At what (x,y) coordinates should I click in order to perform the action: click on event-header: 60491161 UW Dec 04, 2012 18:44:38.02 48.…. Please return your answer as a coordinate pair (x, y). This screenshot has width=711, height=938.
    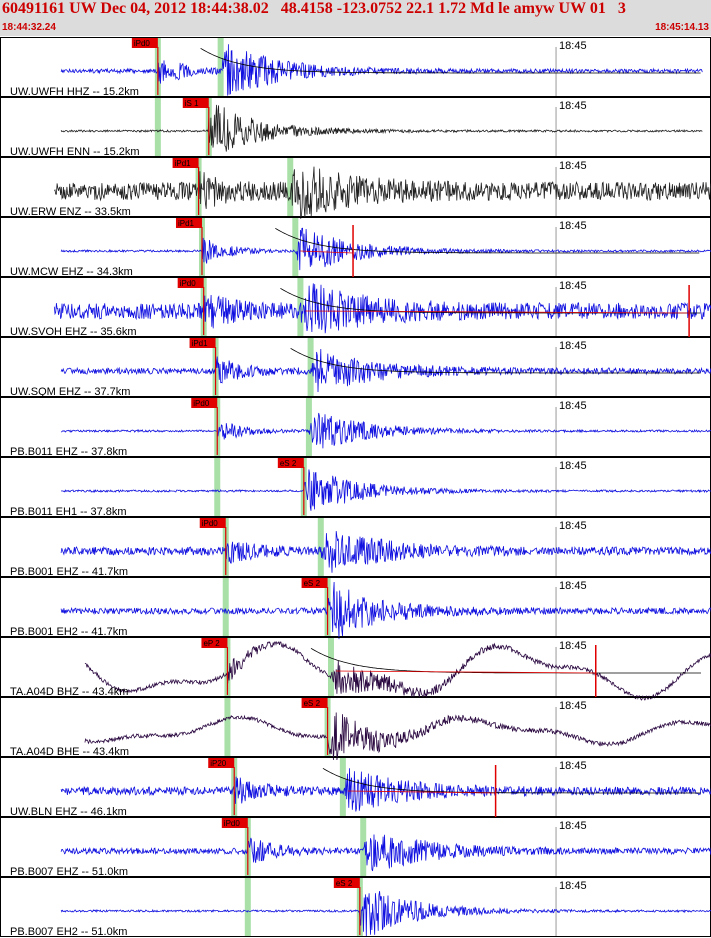
    Looking at the image, I should click on (355, 18).